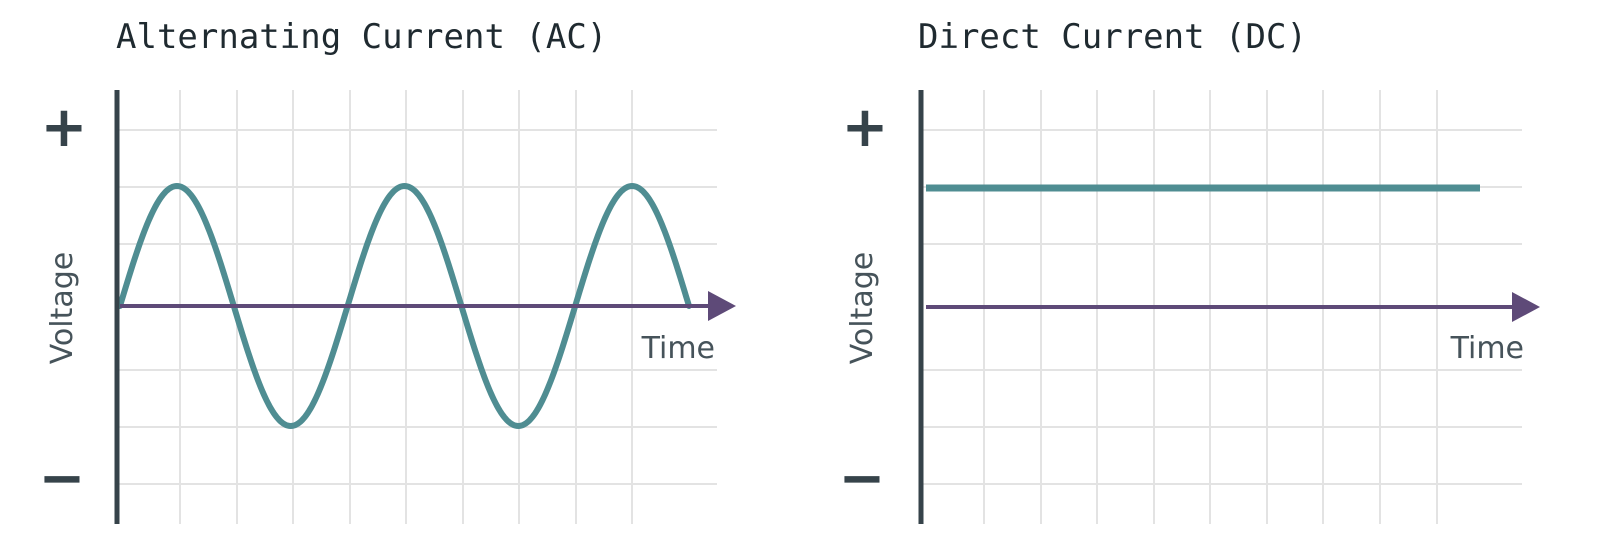  Describe the element at coordinates (62, 478) in the screenshot. I see `ac-minus-sign: −` at that location.